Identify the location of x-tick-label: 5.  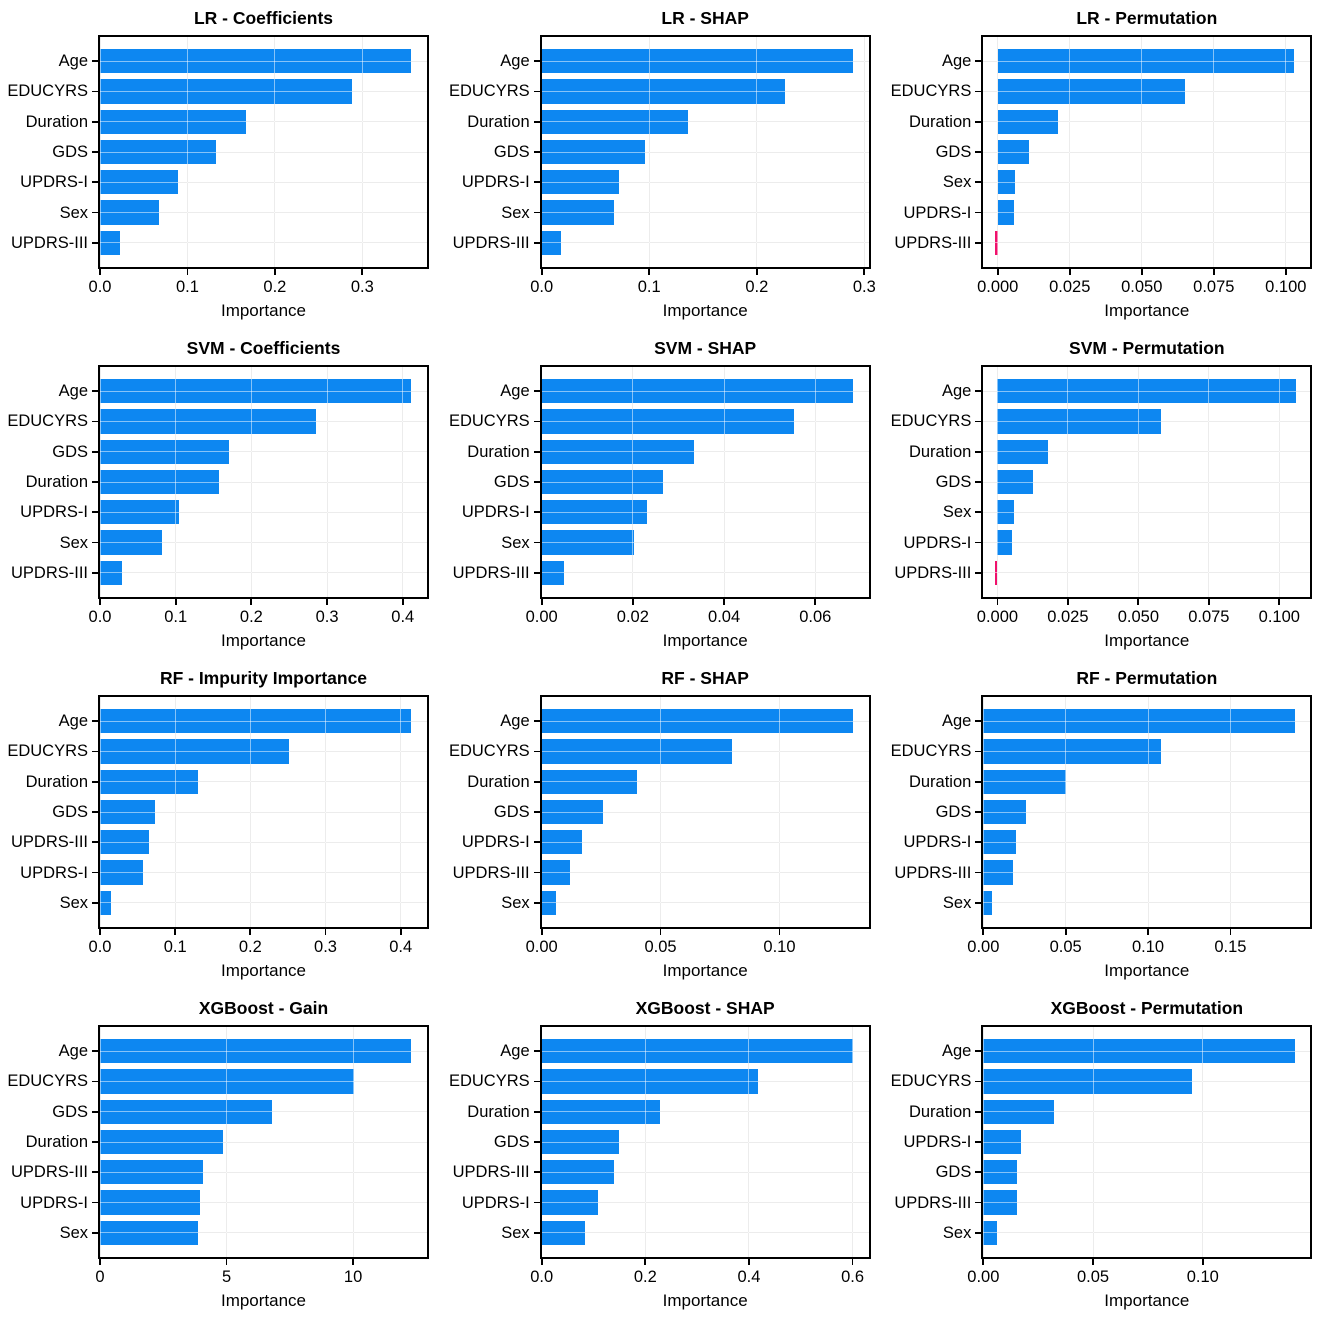
(226, 1277).